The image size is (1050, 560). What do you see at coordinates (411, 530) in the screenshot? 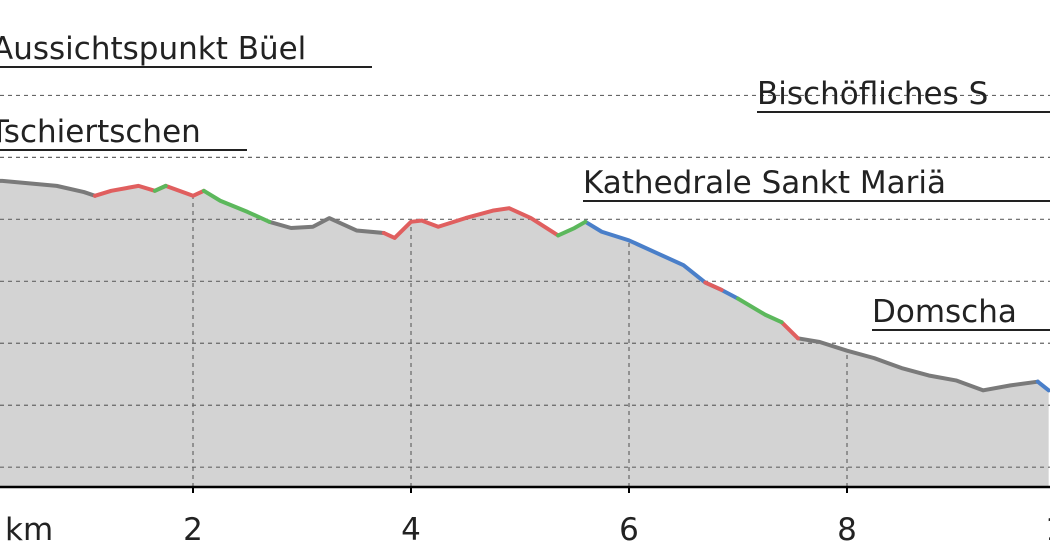
I see `x-tick-label: 4` at bounding box center [411, 530].